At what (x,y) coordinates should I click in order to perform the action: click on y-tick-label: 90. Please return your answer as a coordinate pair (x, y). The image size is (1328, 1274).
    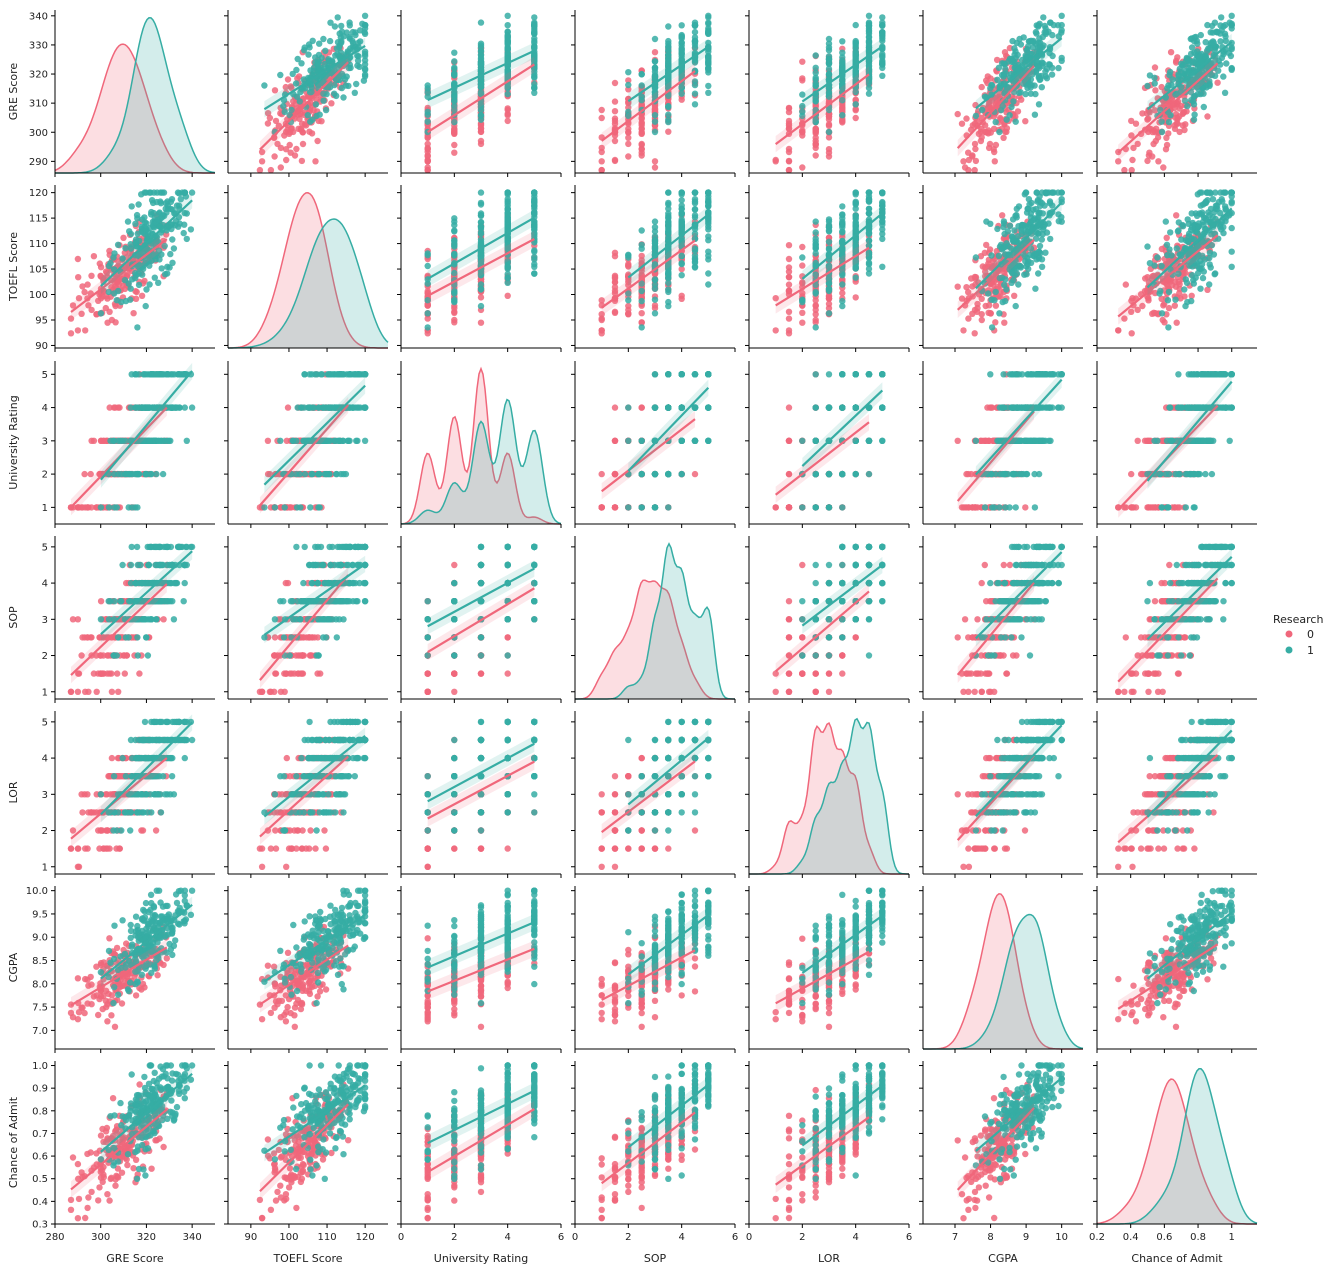
    Looking at the image, I should click on (41, 346).